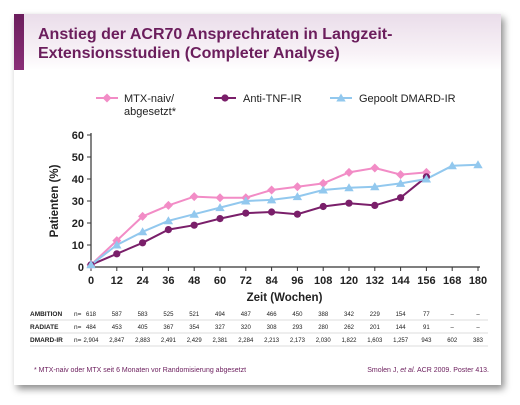 Image resolution: width=520 pixels, height=405 pixels. I want to click on source-citation: Smolen J, et al. ACR 2009. Poster 413., so click(428, 370).